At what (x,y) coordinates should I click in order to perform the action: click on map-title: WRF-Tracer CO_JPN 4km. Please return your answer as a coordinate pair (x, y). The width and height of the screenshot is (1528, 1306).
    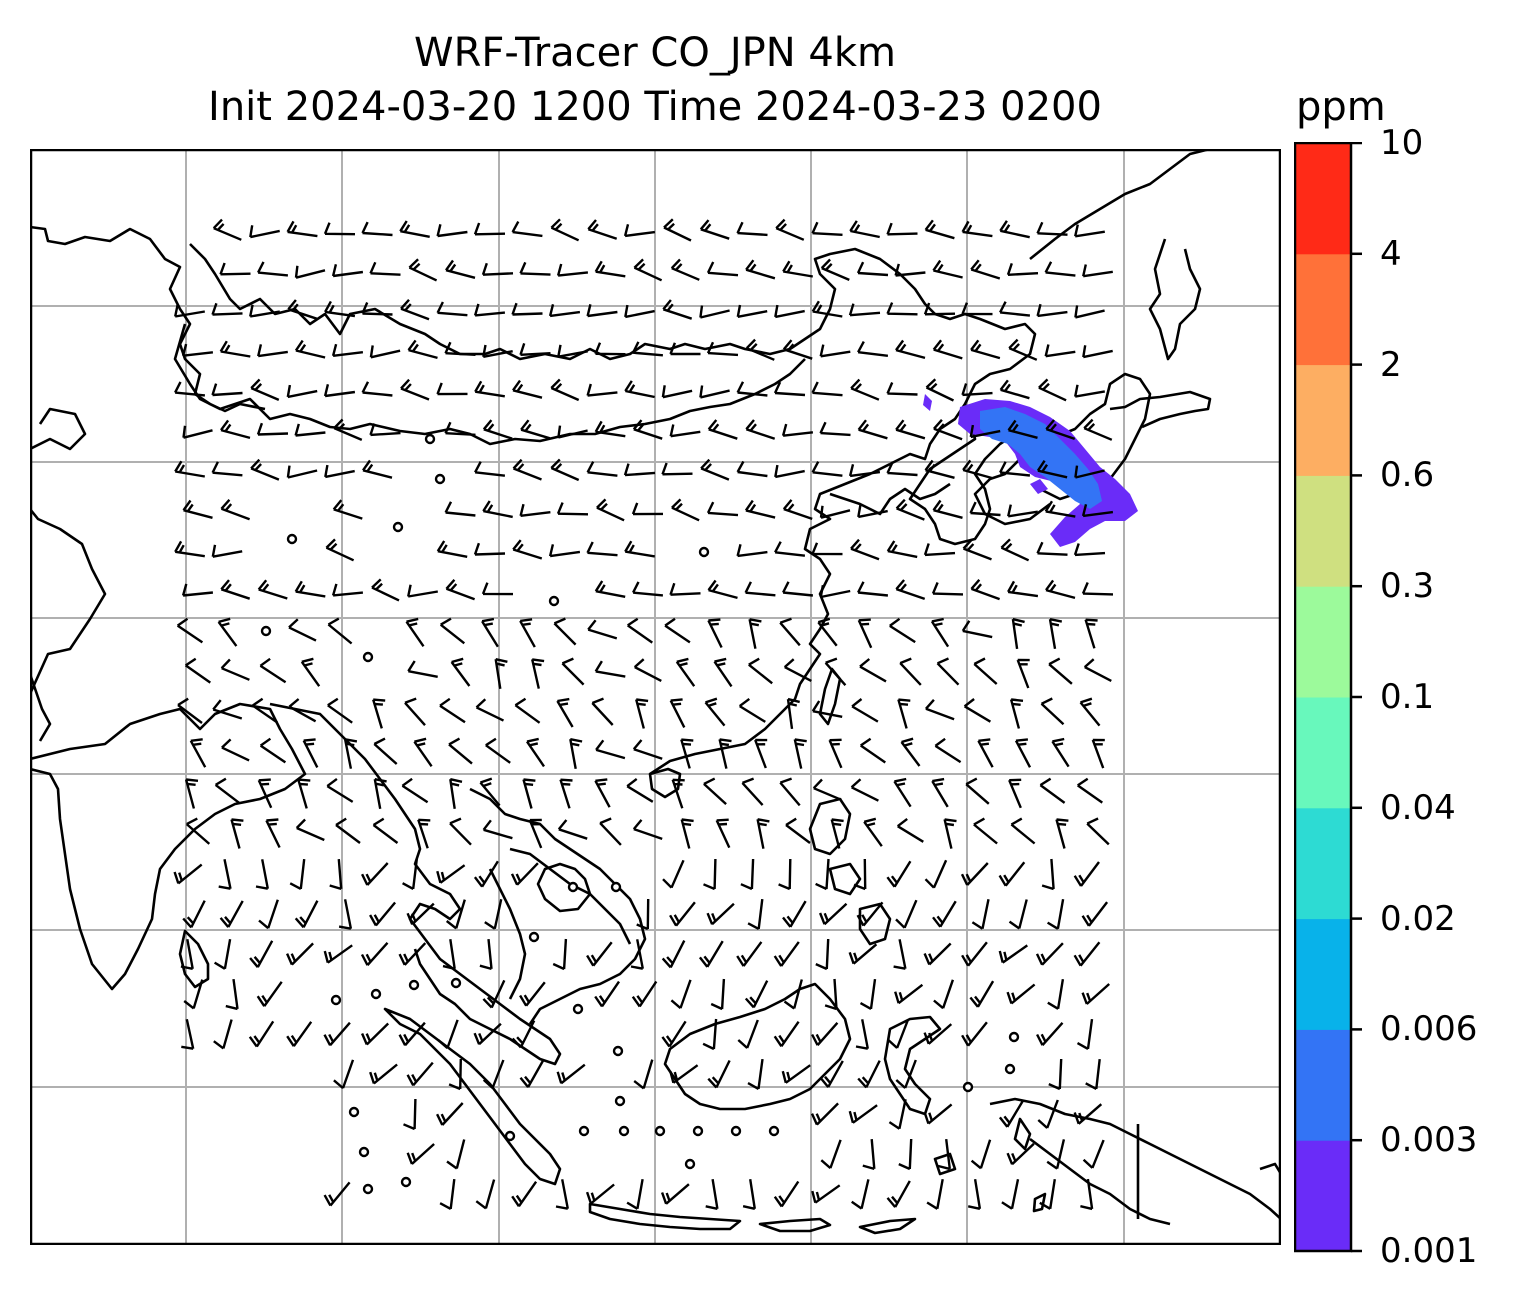
    Looking at the image, I should click on (655, 53).